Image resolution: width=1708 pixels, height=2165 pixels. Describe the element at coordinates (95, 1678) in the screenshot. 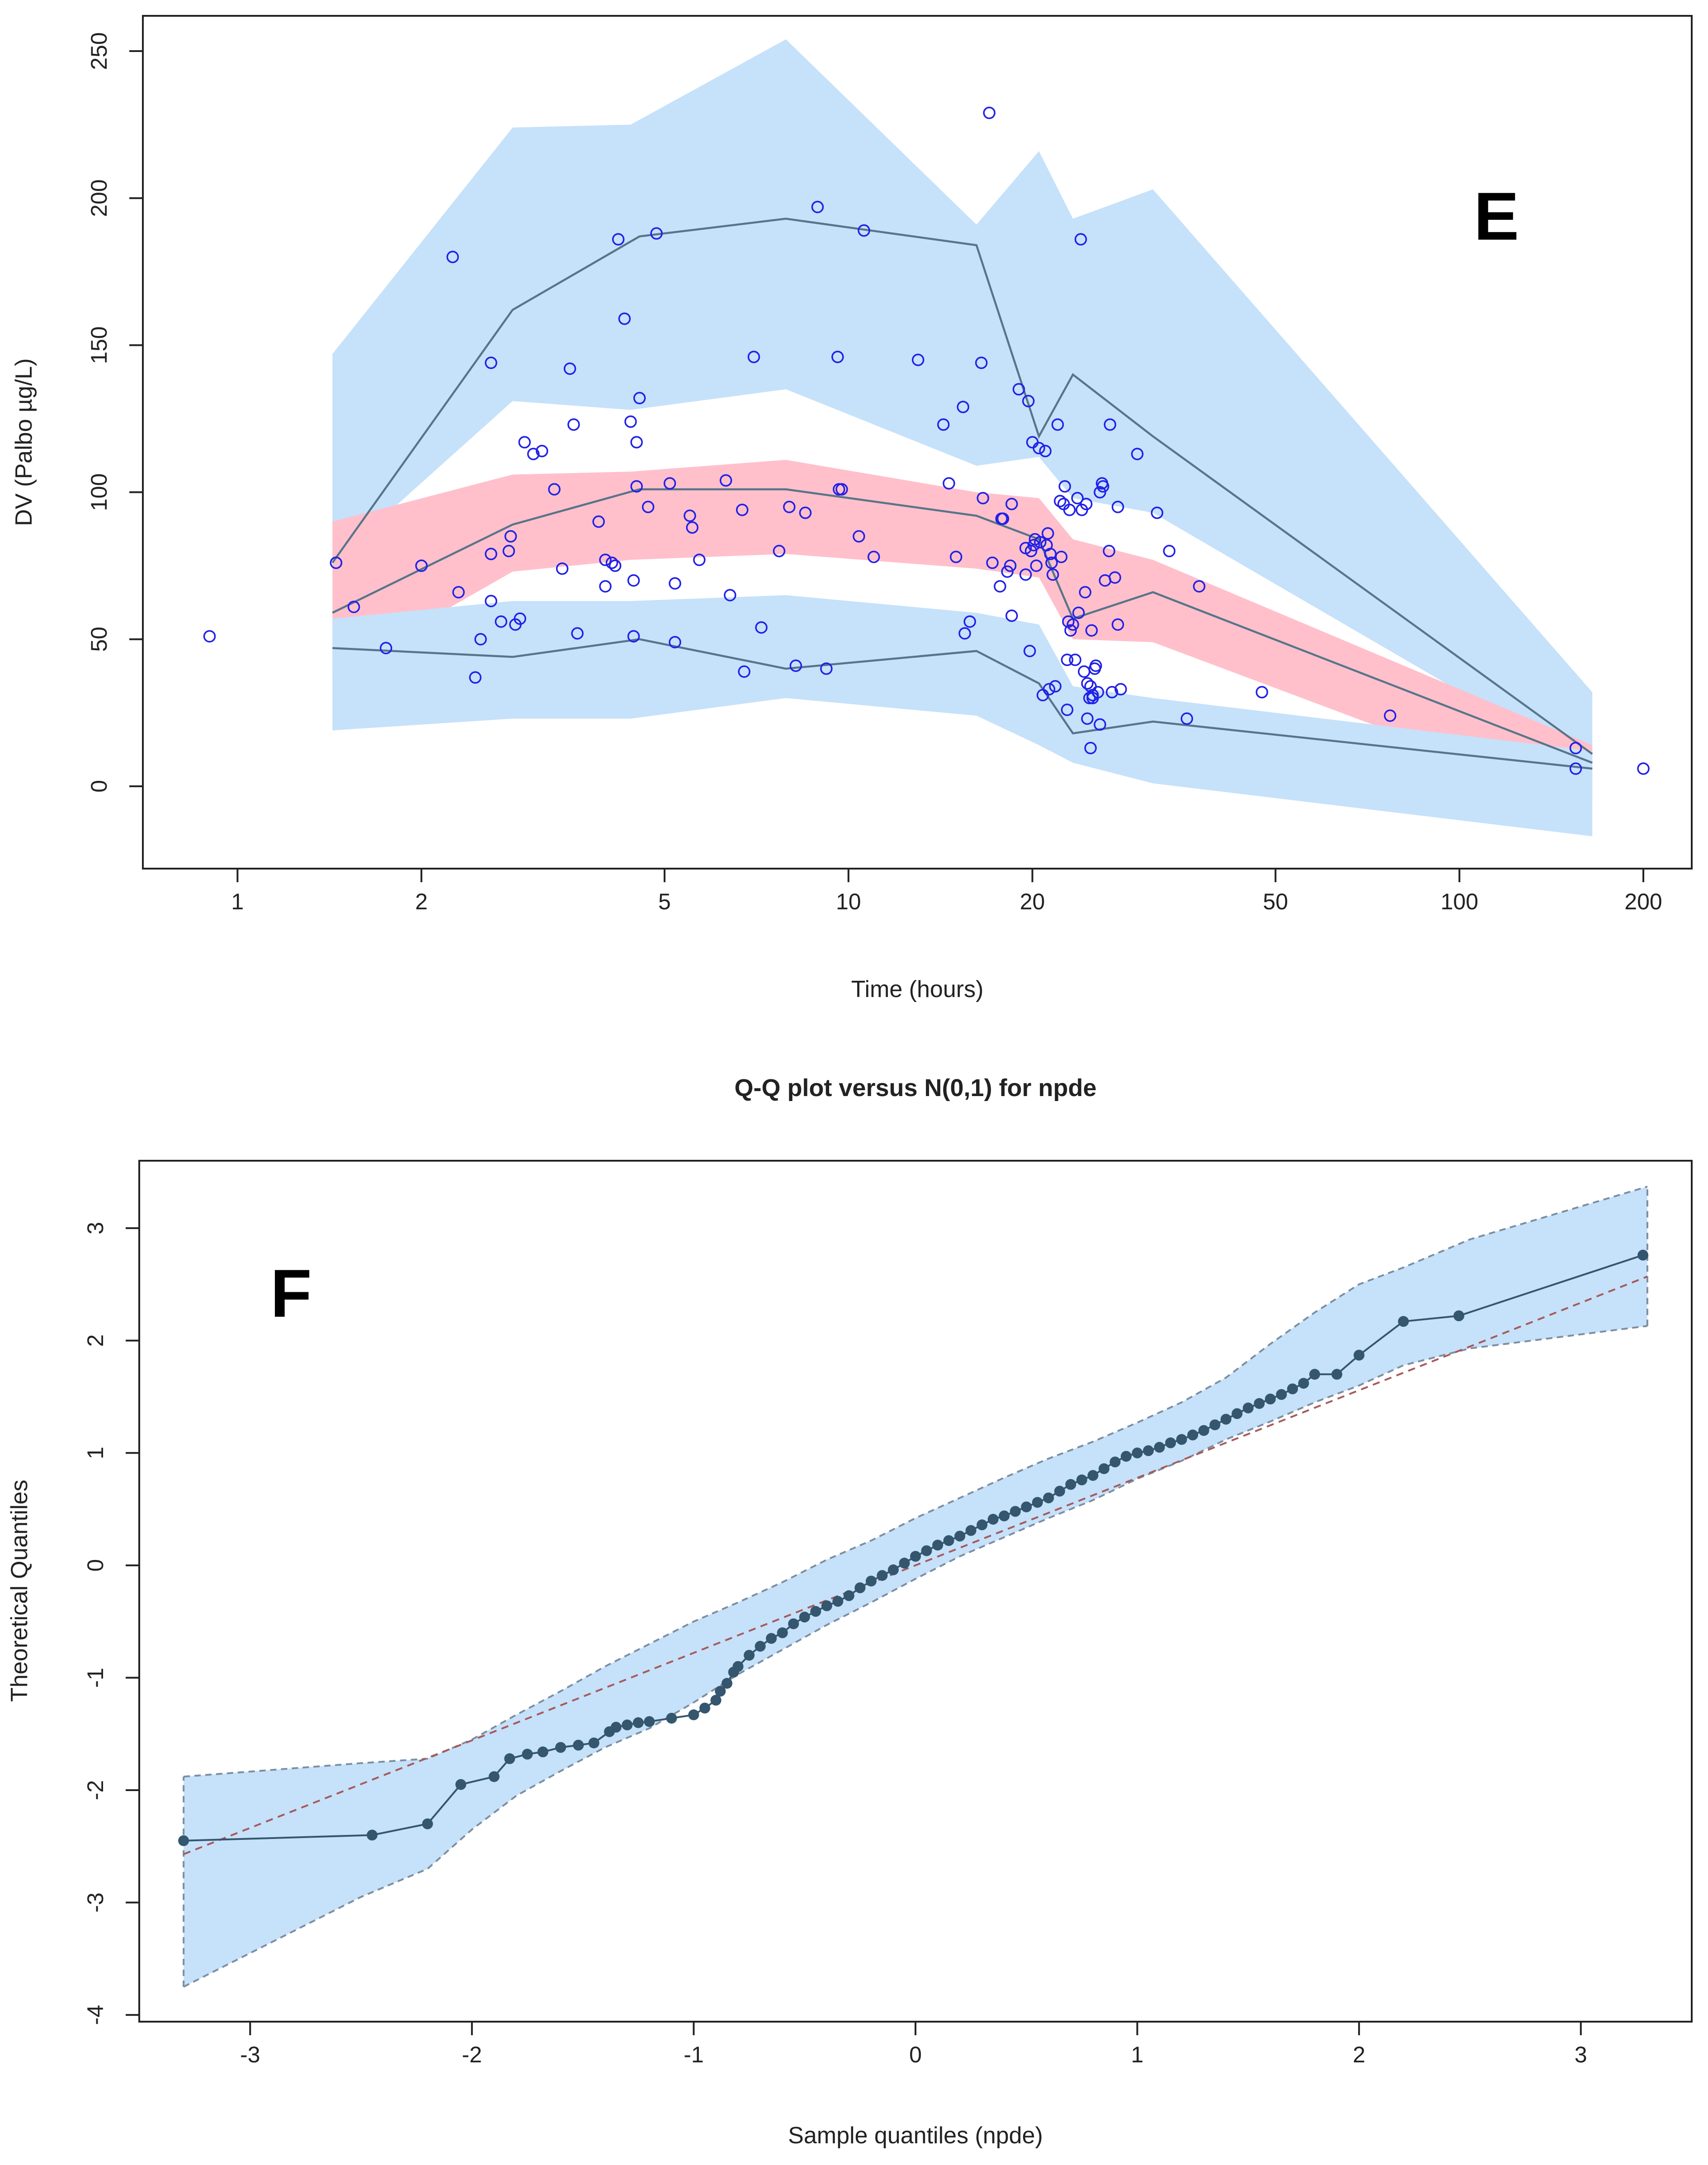

I see `y-tick-label: -1` at that location.